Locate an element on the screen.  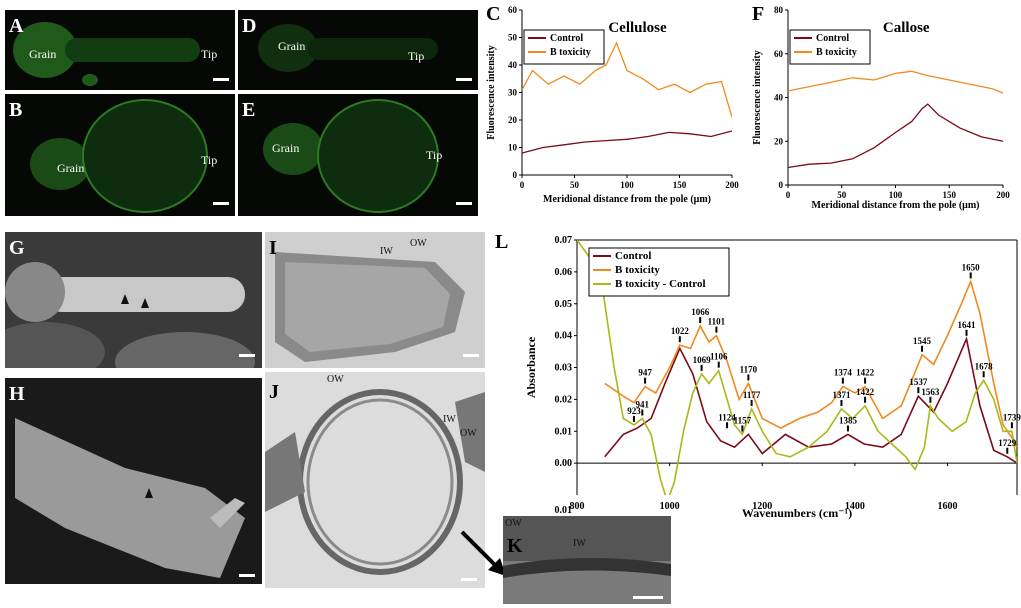
peak-label: 1678 is located at coordinates (984, 366).